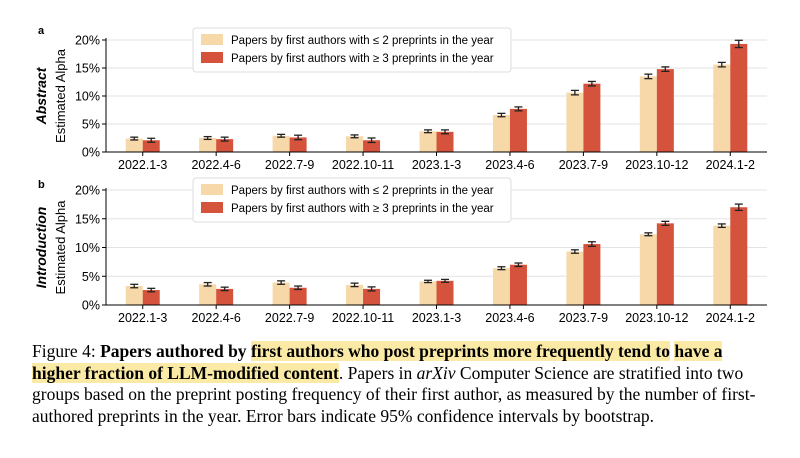  What do you see at coordinates (41, 185) in the screenshot?
I see `panel-letter: b` at bounding box center [41, 185].